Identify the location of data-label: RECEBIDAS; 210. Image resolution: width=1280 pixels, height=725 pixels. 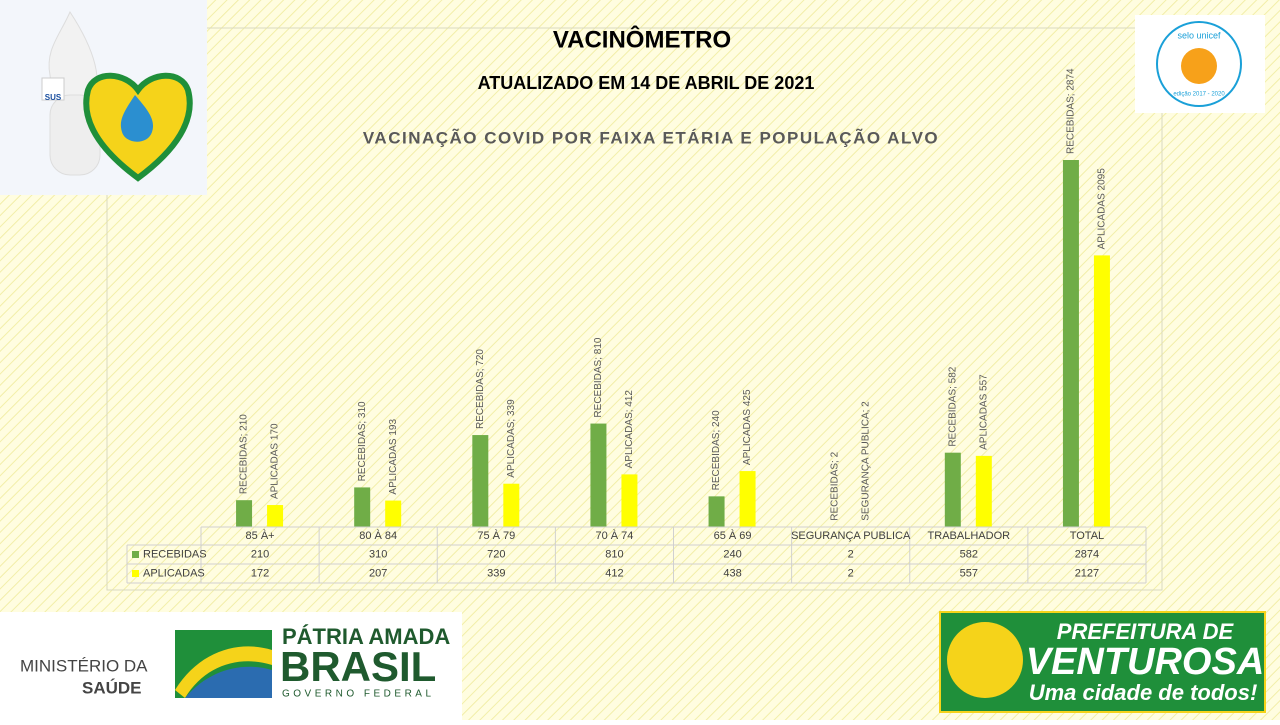
(244, 454).